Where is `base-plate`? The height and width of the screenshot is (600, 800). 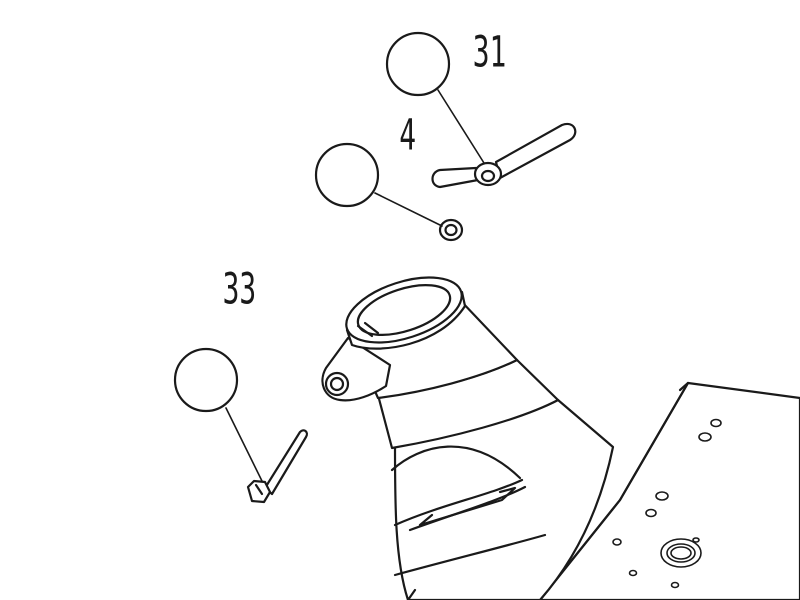 base-plate is located at coordinates (669, 490).